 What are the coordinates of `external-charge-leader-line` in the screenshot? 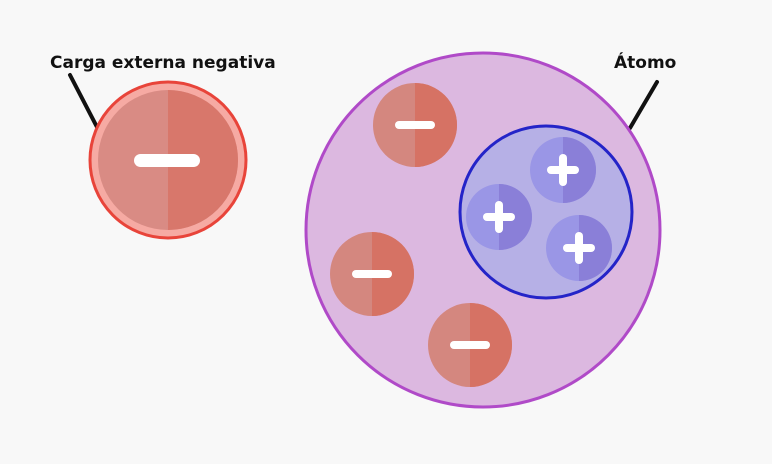 It's located at (84, 102).